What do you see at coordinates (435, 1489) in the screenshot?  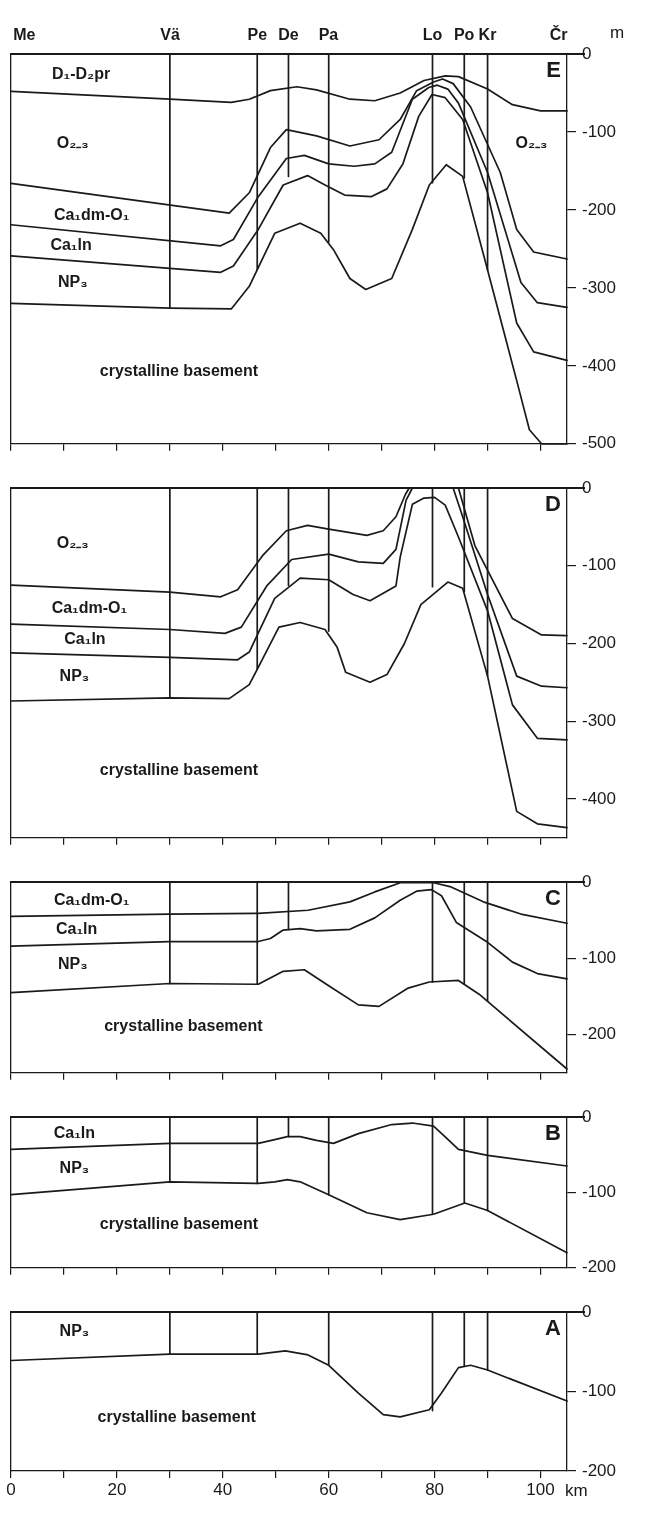 I see `x-tick-label: 80` at bounding box center [435, 1489].